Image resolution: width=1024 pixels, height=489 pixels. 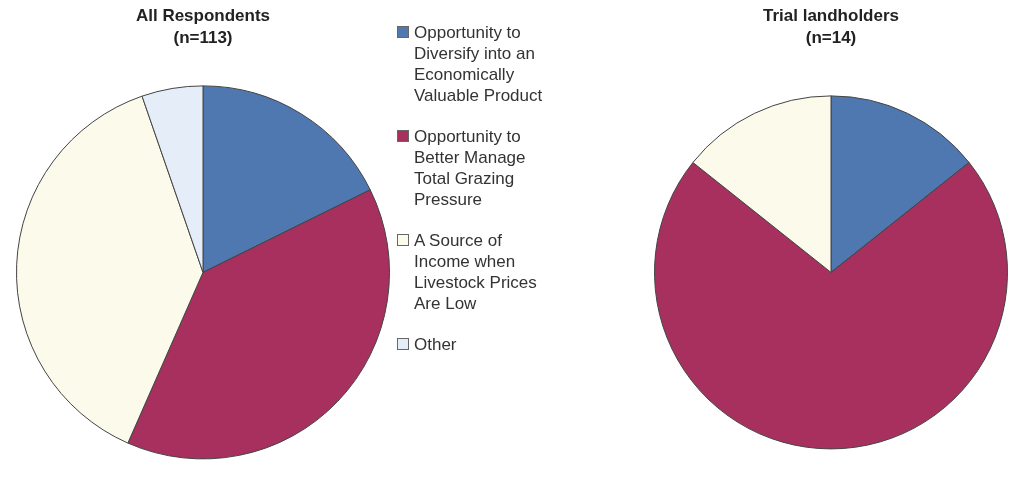 What do you see at coordinates (203, 15) in the screenshot?
I see `chart-title: All Respondents` at bounding box center [203, 15].